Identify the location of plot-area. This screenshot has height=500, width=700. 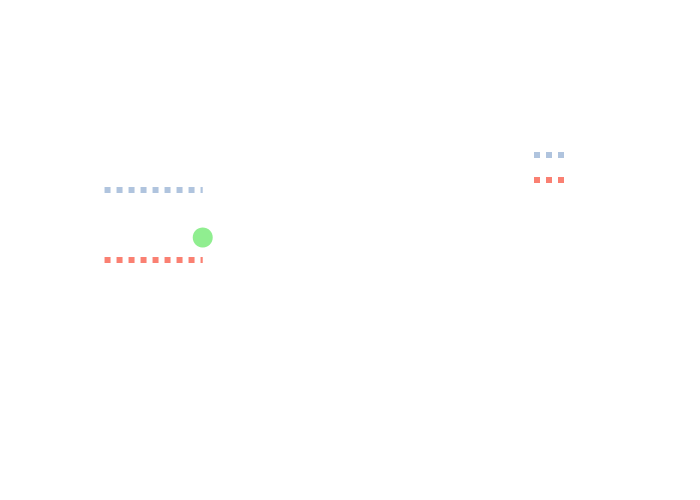
(158, 225).